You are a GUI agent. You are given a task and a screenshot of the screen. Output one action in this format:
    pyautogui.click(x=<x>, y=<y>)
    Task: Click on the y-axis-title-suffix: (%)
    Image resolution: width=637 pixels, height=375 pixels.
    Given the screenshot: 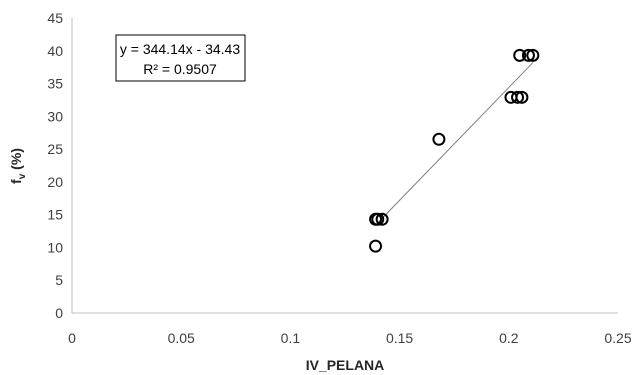 What is the action you would take?
    pyautogui.click(x=16, y=161)
    